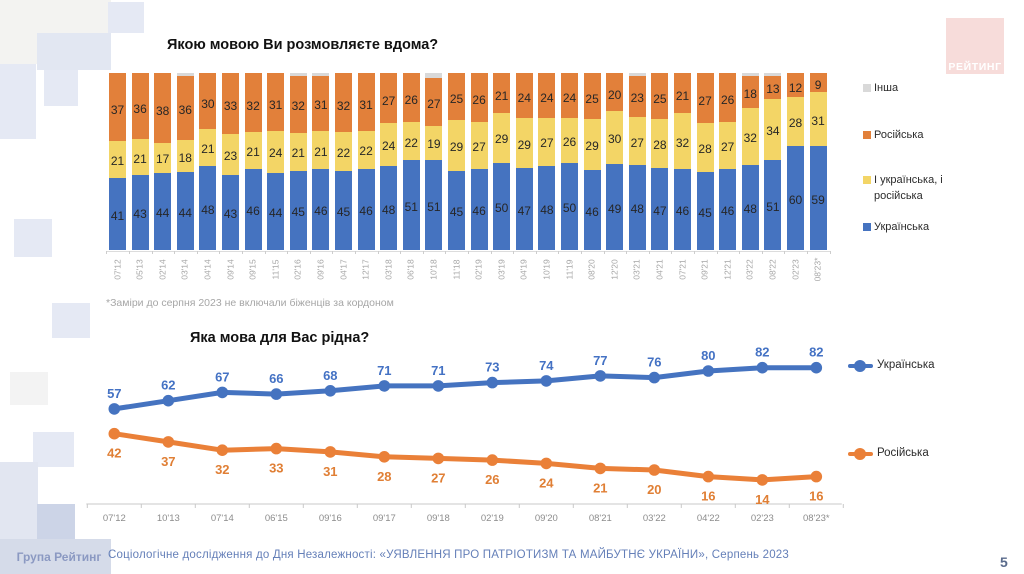  I want to click on svg-text: 07'12, so click(114, 518).